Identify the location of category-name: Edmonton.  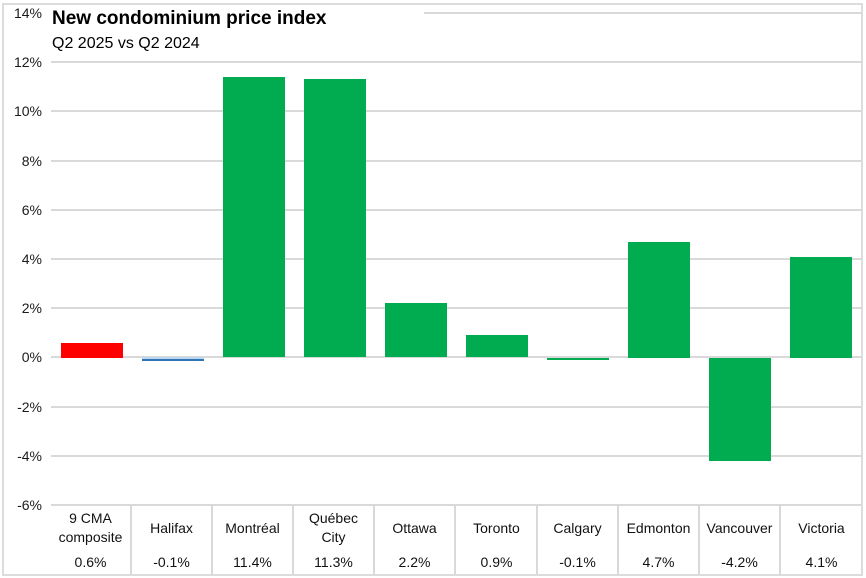
(658, 527).